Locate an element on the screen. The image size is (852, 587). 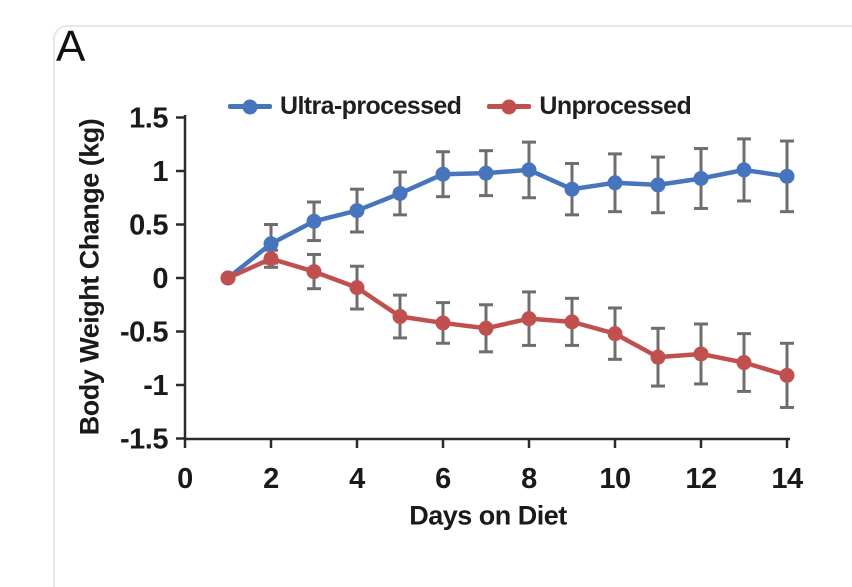
svg-text: 6 is located at coordinates (443, 479).